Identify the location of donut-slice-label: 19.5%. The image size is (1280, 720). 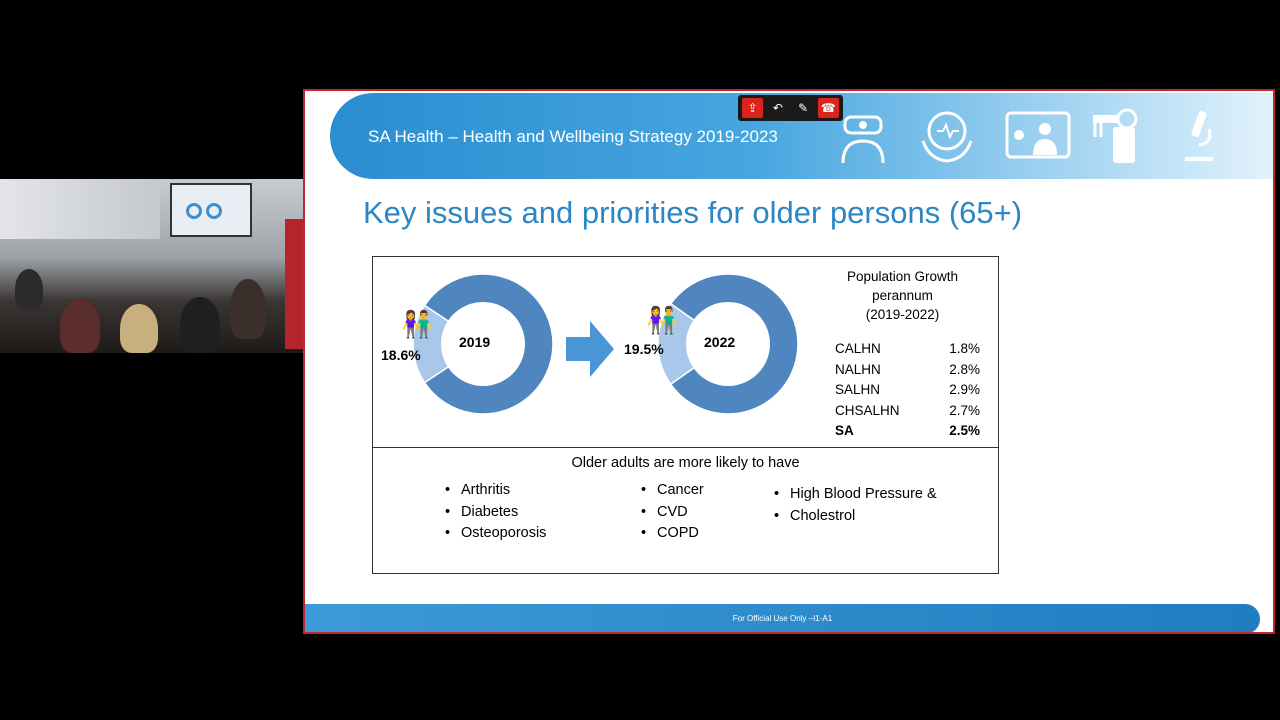
(644, 349).